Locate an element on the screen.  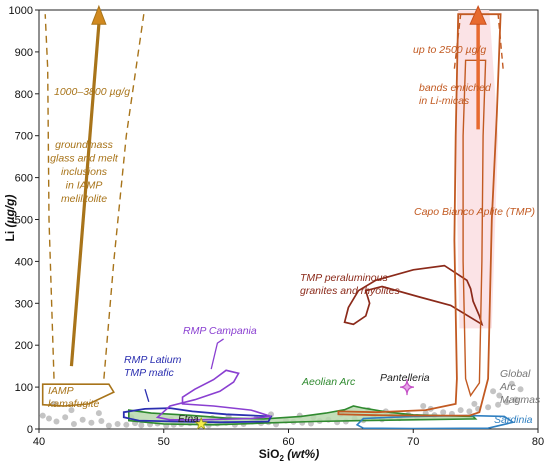
global-arc-label: Global is located at coordinates (515, 374).